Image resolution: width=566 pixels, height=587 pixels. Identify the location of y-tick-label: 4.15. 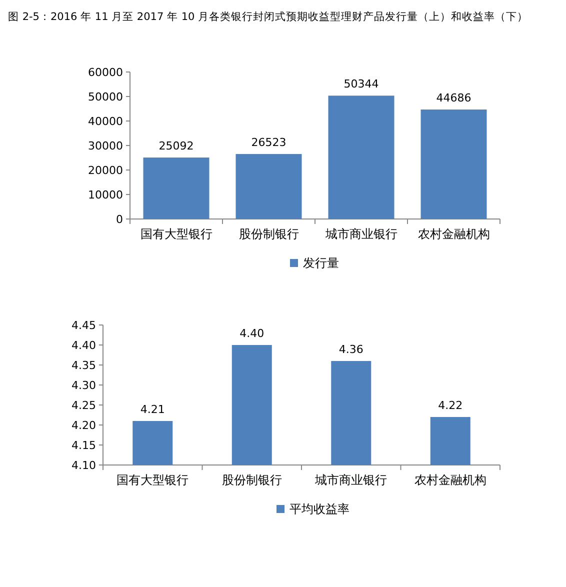
(84, 445).